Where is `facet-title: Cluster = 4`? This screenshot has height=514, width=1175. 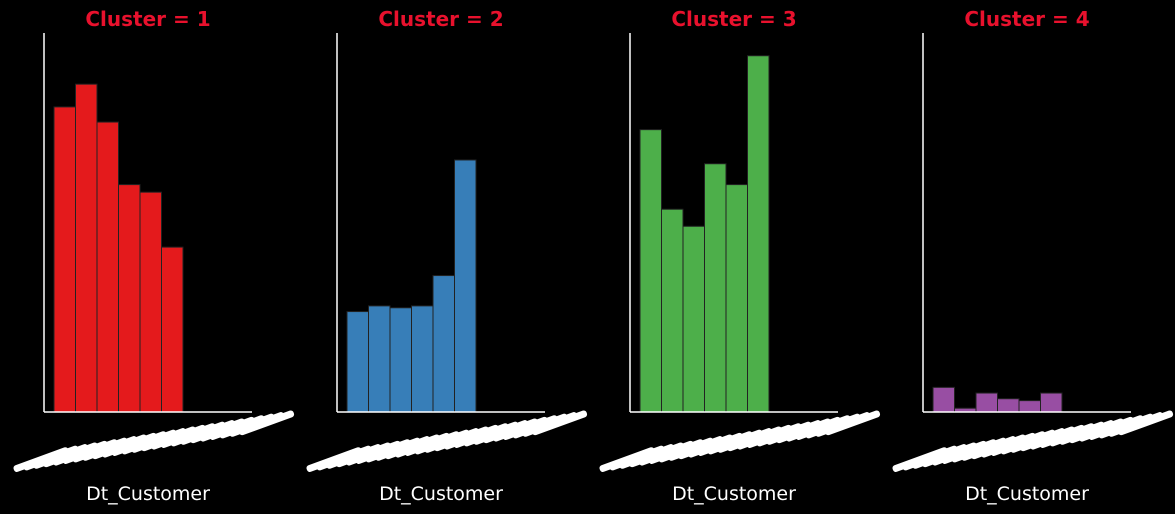 facet-title: Cluster = 4 is located at coordinates (1026, 19).